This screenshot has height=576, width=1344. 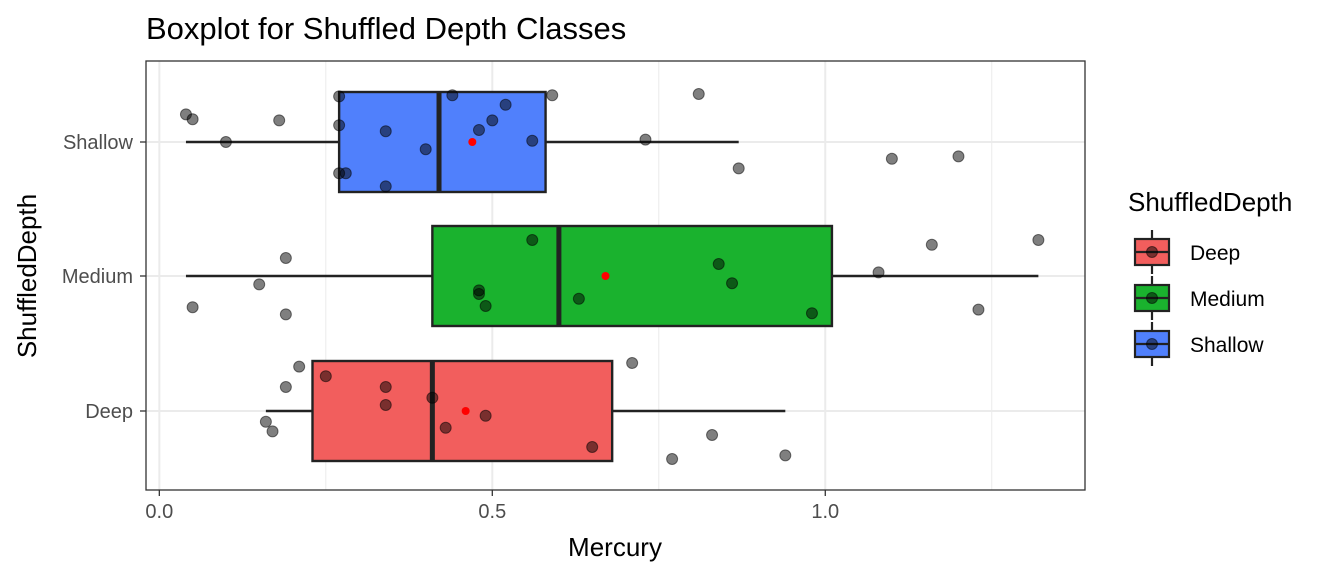 I want to click on chart-title: Boxplot for Shuffled Depth Classes, so click(x=386, y=28).